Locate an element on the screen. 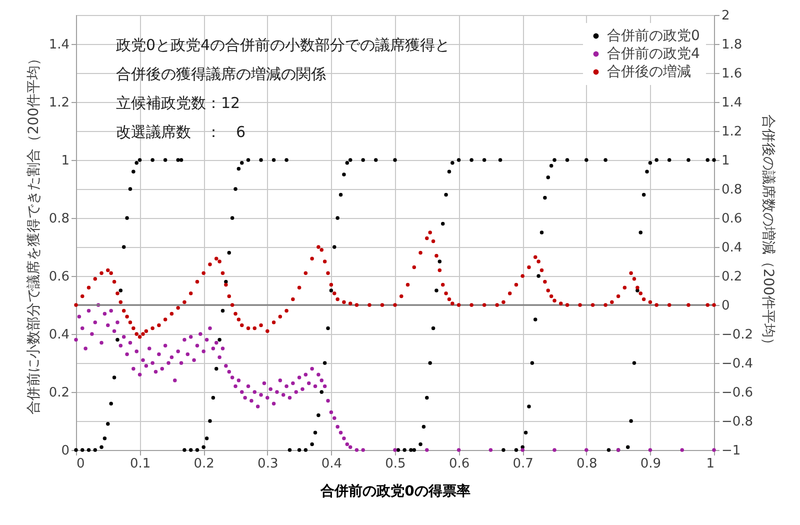  y2-tick-label: −1 is located at coordinates (731, 451).